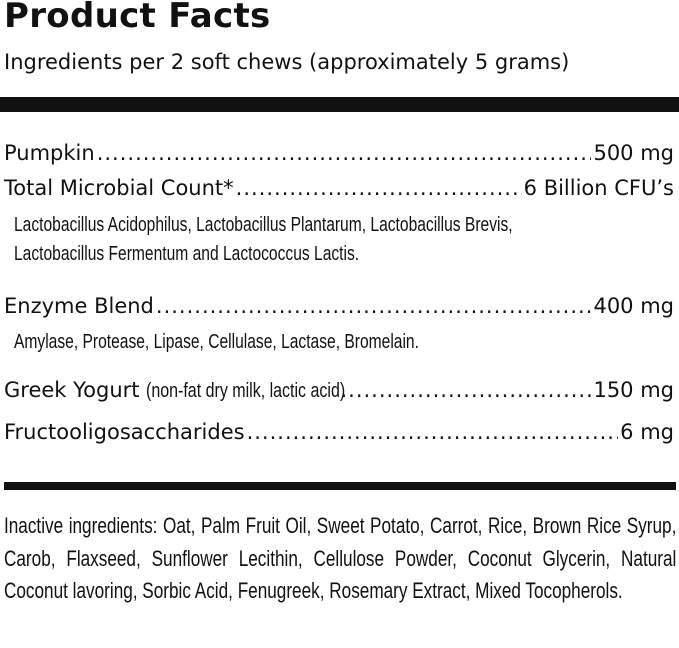 The height and width of the screenshot is (648, 679). Describe the element at coordinates (339, 104) in the screenshot. I see `divider-thick` at that location.